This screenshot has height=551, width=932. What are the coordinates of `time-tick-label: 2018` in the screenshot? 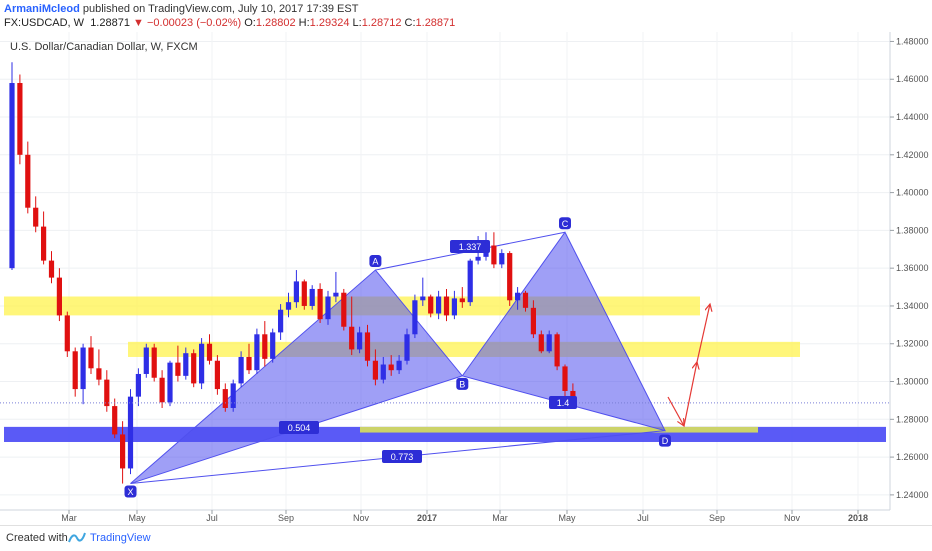 It's located at (858, 518).